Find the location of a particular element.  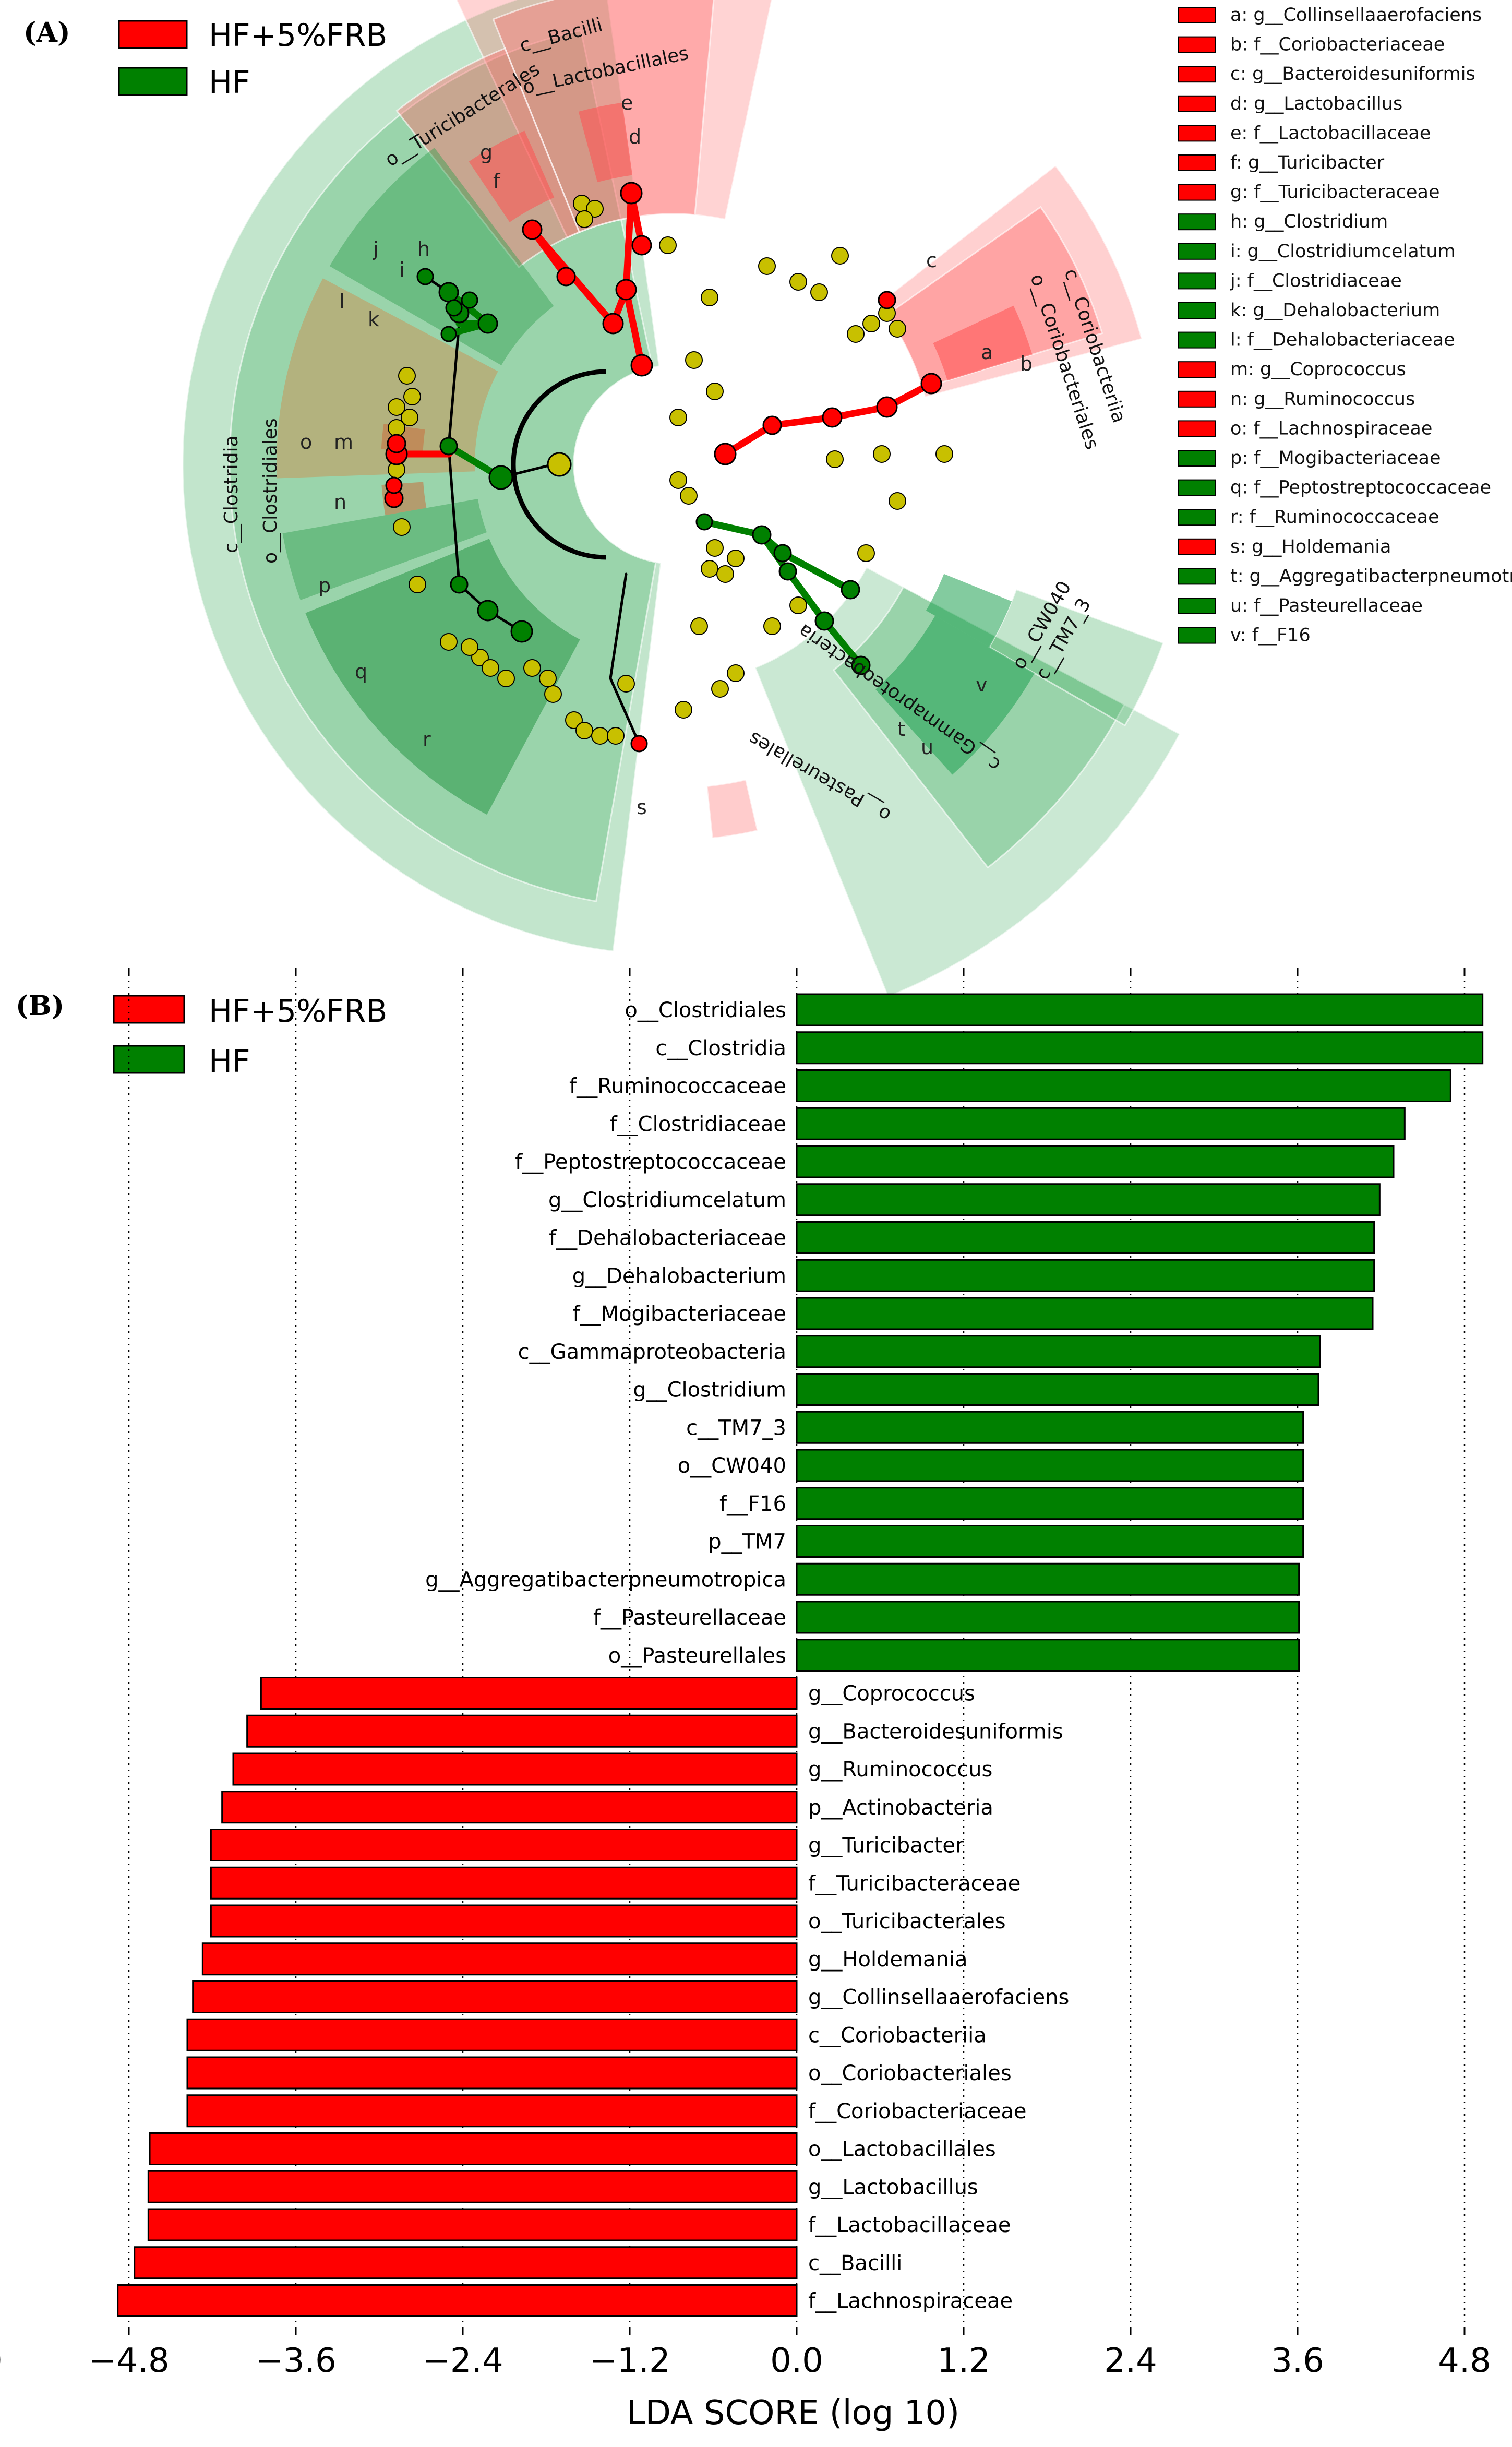

lda-bar-label: g__Turicibacter is located at coordinates (886, 1846).